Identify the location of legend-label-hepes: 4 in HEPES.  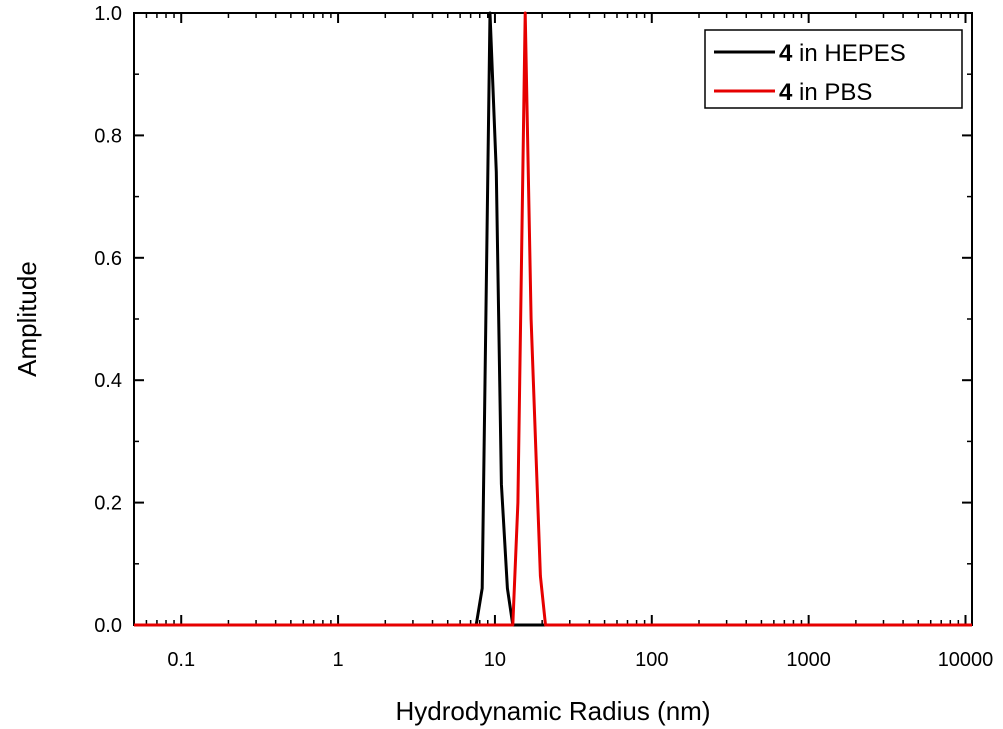
(842, 53).